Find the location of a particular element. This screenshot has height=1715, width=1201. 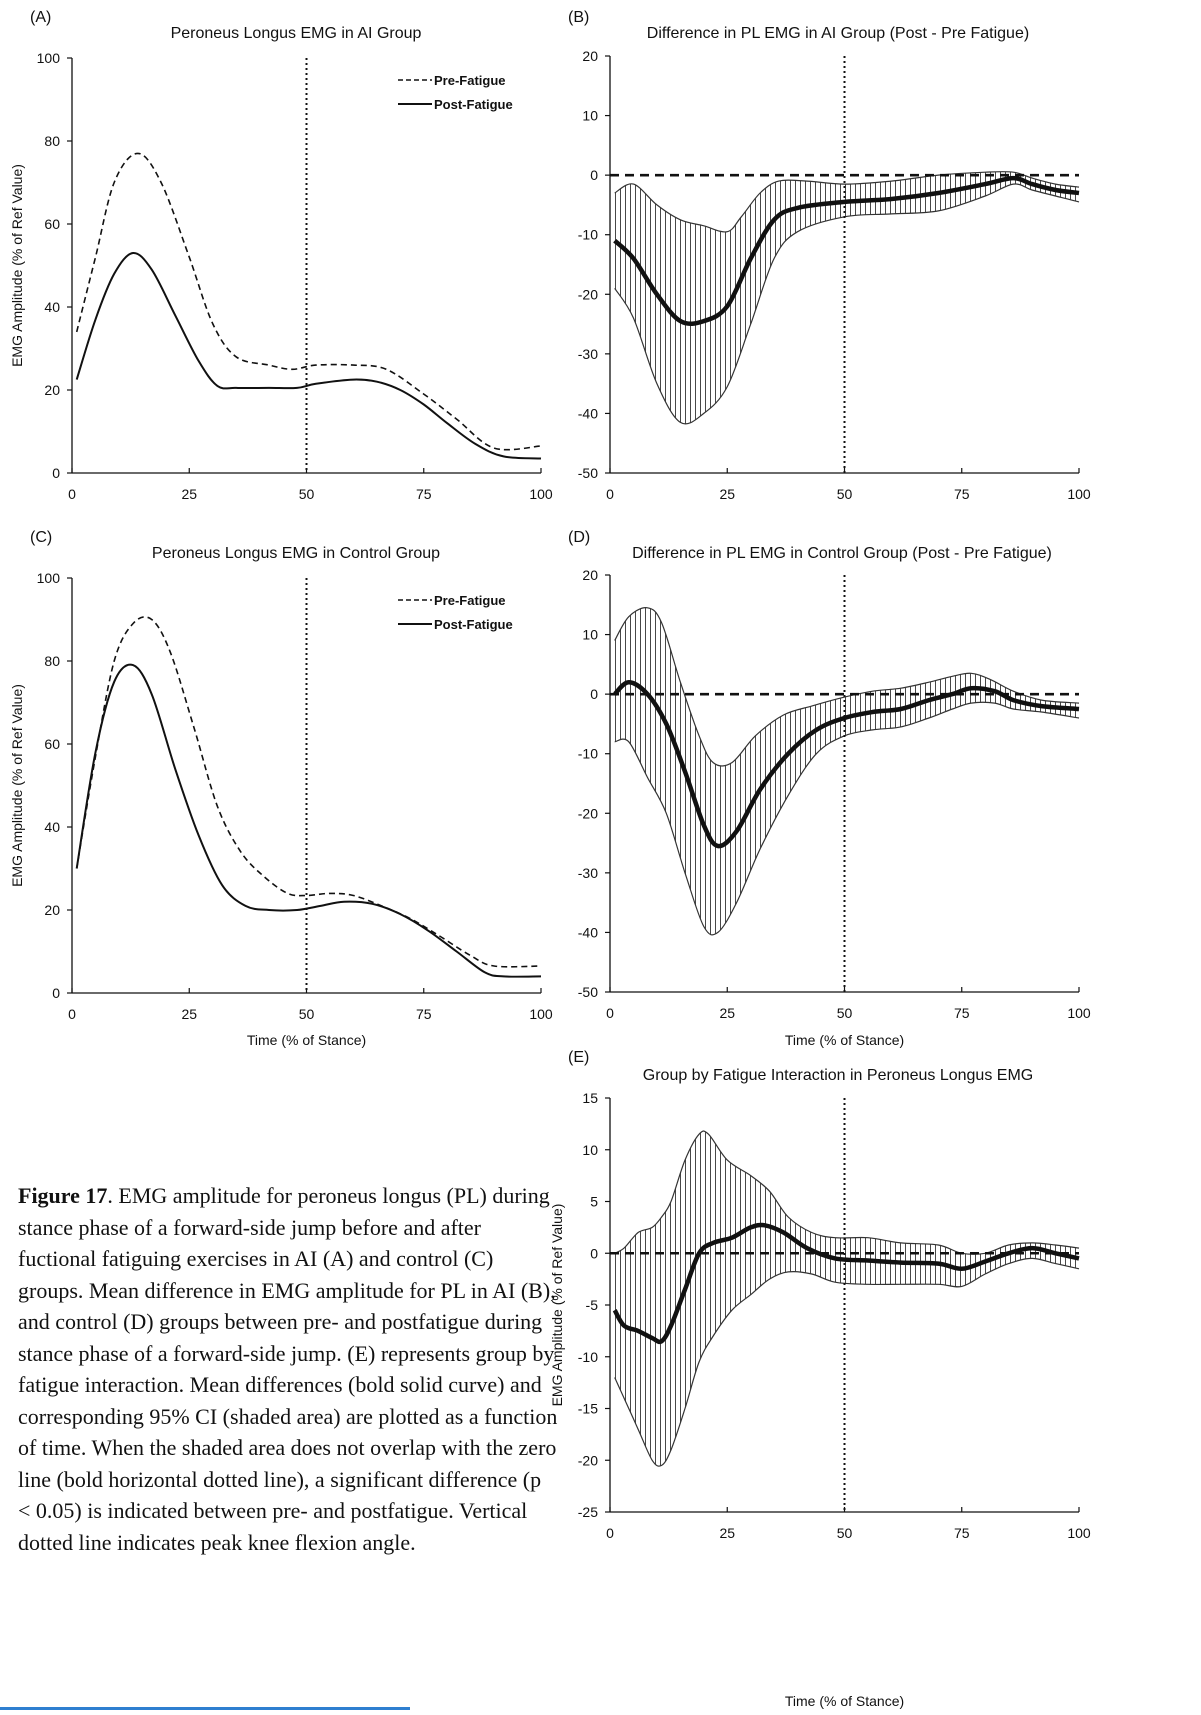

panel-label: (B) is located at coordinates (578, 17).